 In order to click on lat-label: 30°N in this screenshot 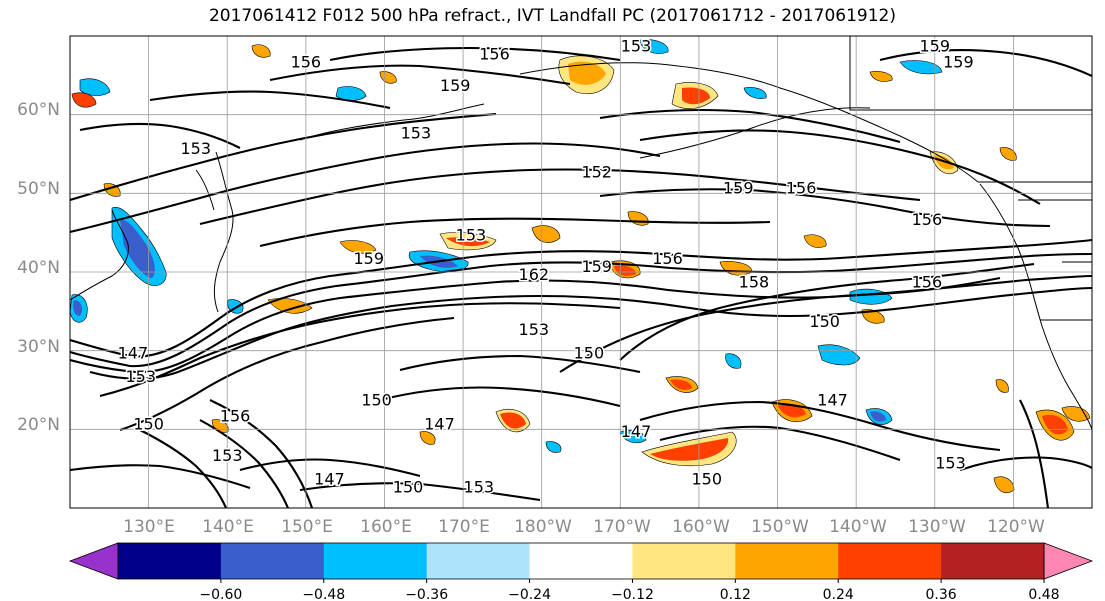, I will do `click(38, 347)`.